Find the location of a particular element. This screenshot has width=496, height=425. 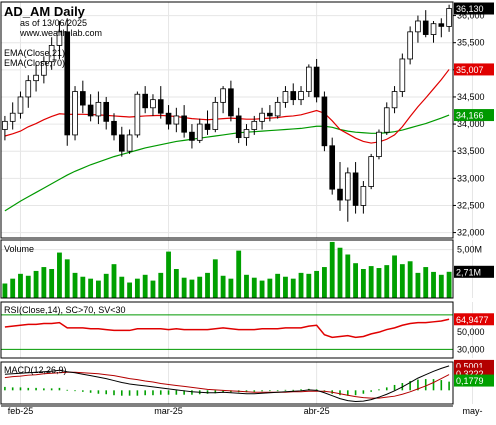

rsi-title: RSI(Close,14), SC>70, SV<30 is located at coordinates (65, 310).